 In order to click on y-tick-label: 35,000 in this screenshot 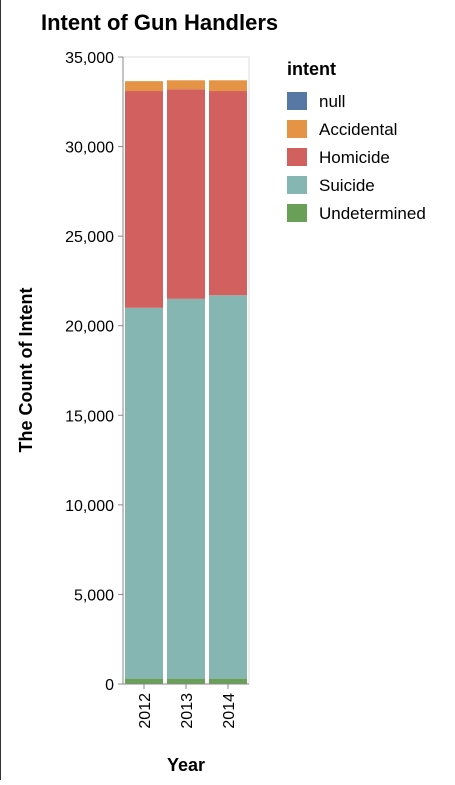, I will do `click(89, 58)`.